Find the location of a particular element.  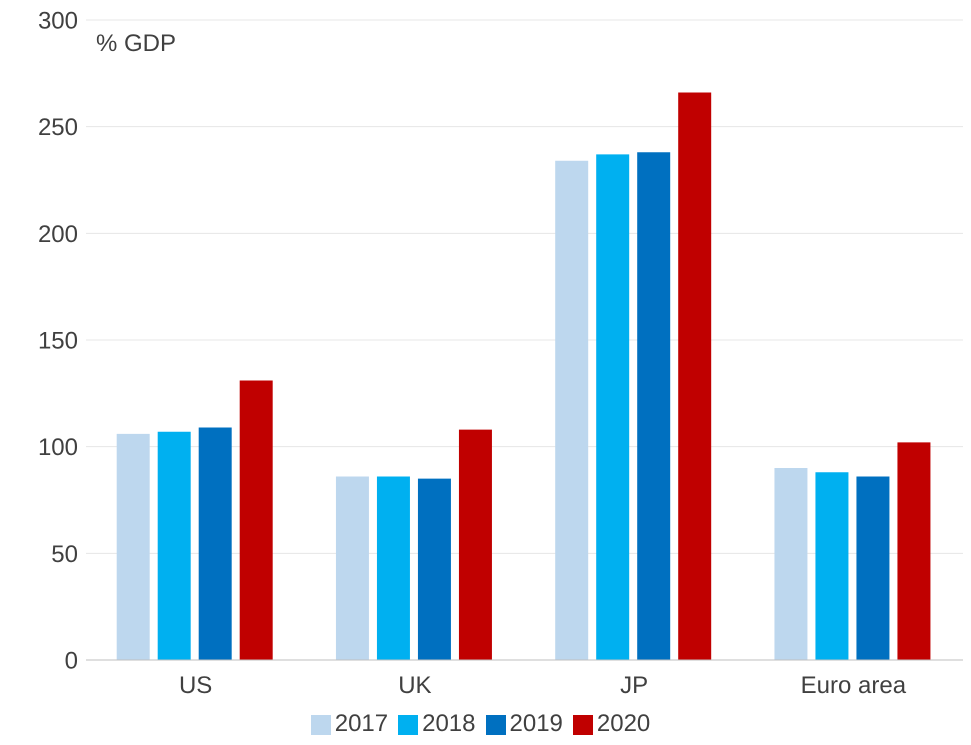

x-tick-label: JP is located at coordinates (634, 686).